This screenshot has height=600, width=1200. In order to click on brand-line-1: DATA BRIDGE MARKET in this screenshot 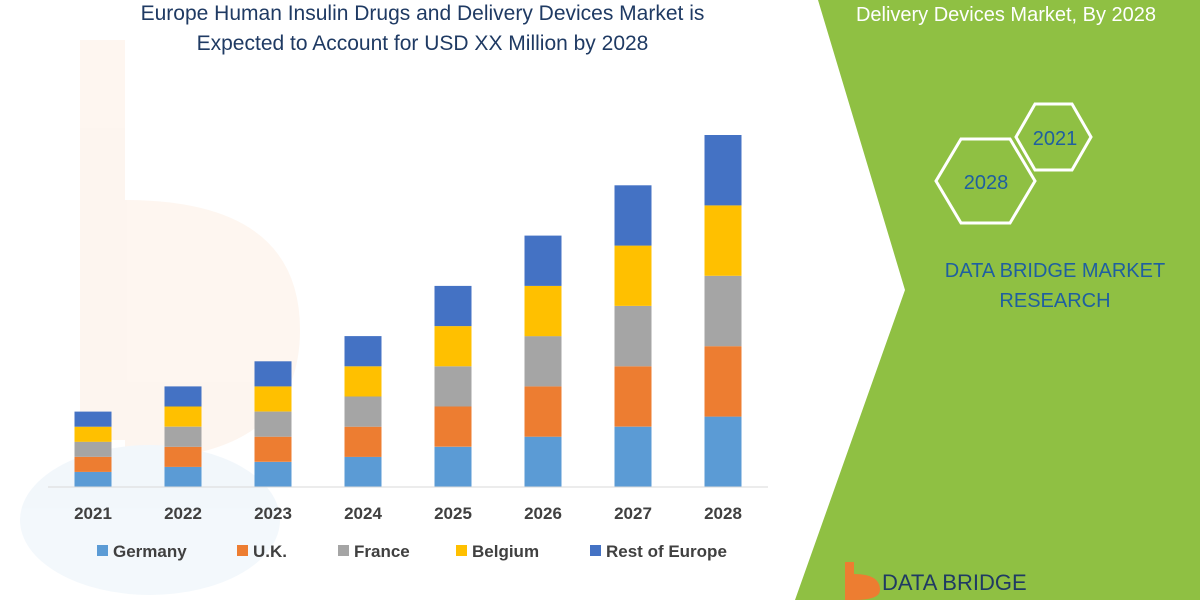, I will do `click(1055, 271)`.